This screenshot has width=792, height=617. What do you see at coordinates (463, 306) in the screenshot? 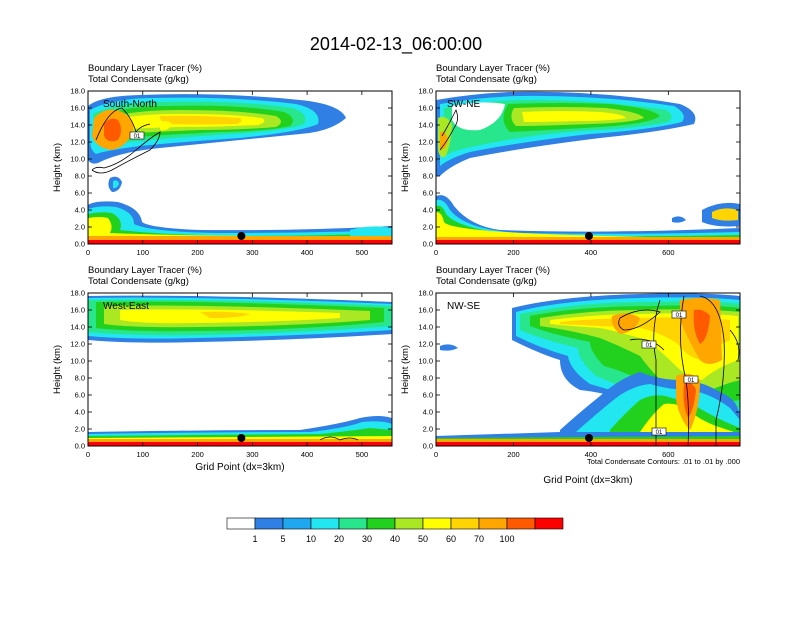
I see `cross-section-label: NW-SE` at bounding box center [463, 306].